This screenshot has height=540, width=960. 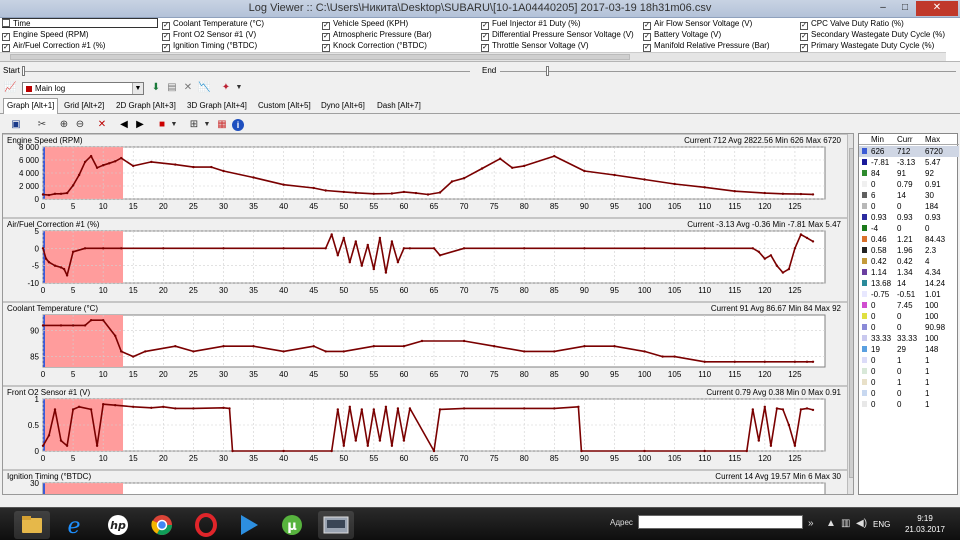 What do you see at coordinates (365, 24) in the screenshot?
I see `channel-item: ✓ Vehicle Speed (KPH)` at bounding box center [365, 24].